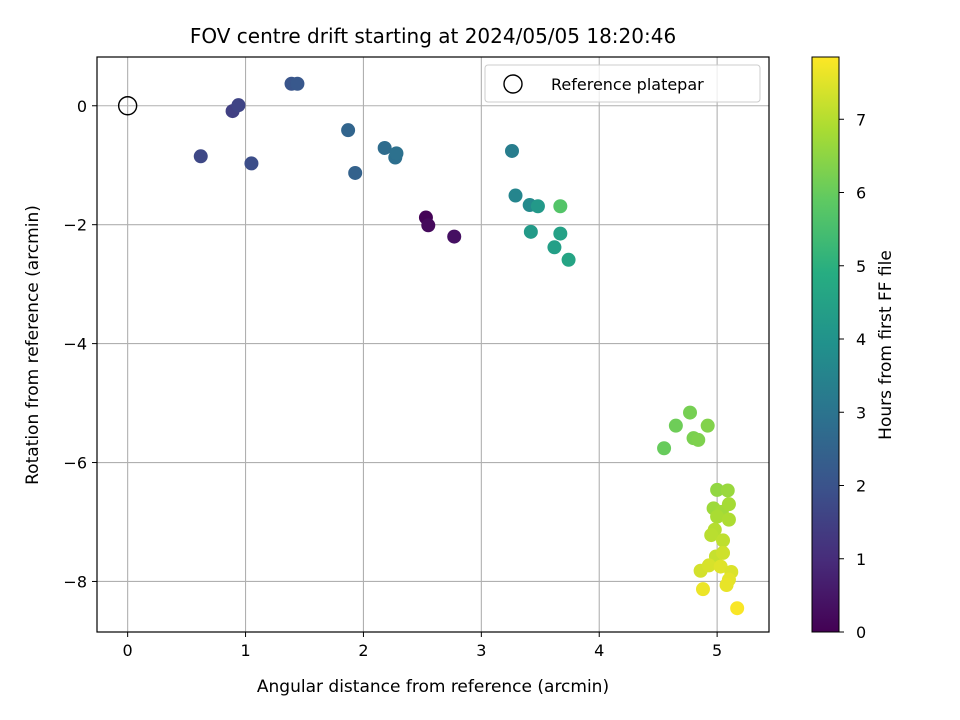  Describe the element at coordinates (33, 345) in the screenshot. I see `y-axis-label: Rotation from reference (arcmin)` at that location.